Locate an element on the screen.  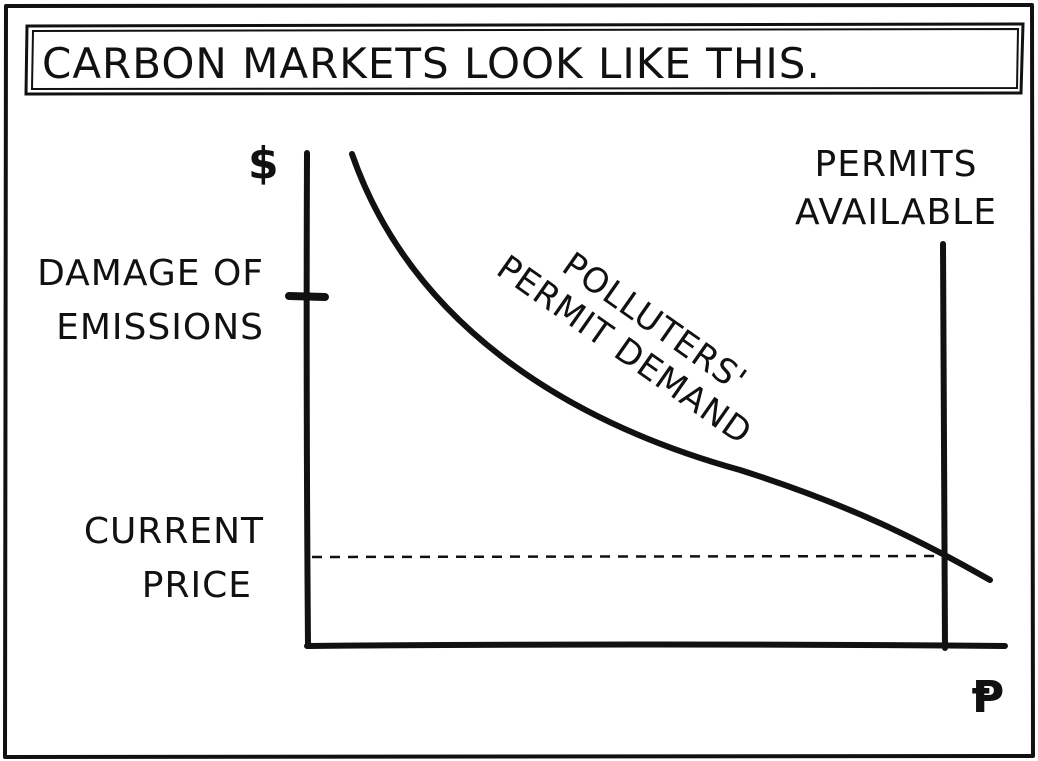
damage-label-line2: EMISSIONS is located at coordinates (160, 327).